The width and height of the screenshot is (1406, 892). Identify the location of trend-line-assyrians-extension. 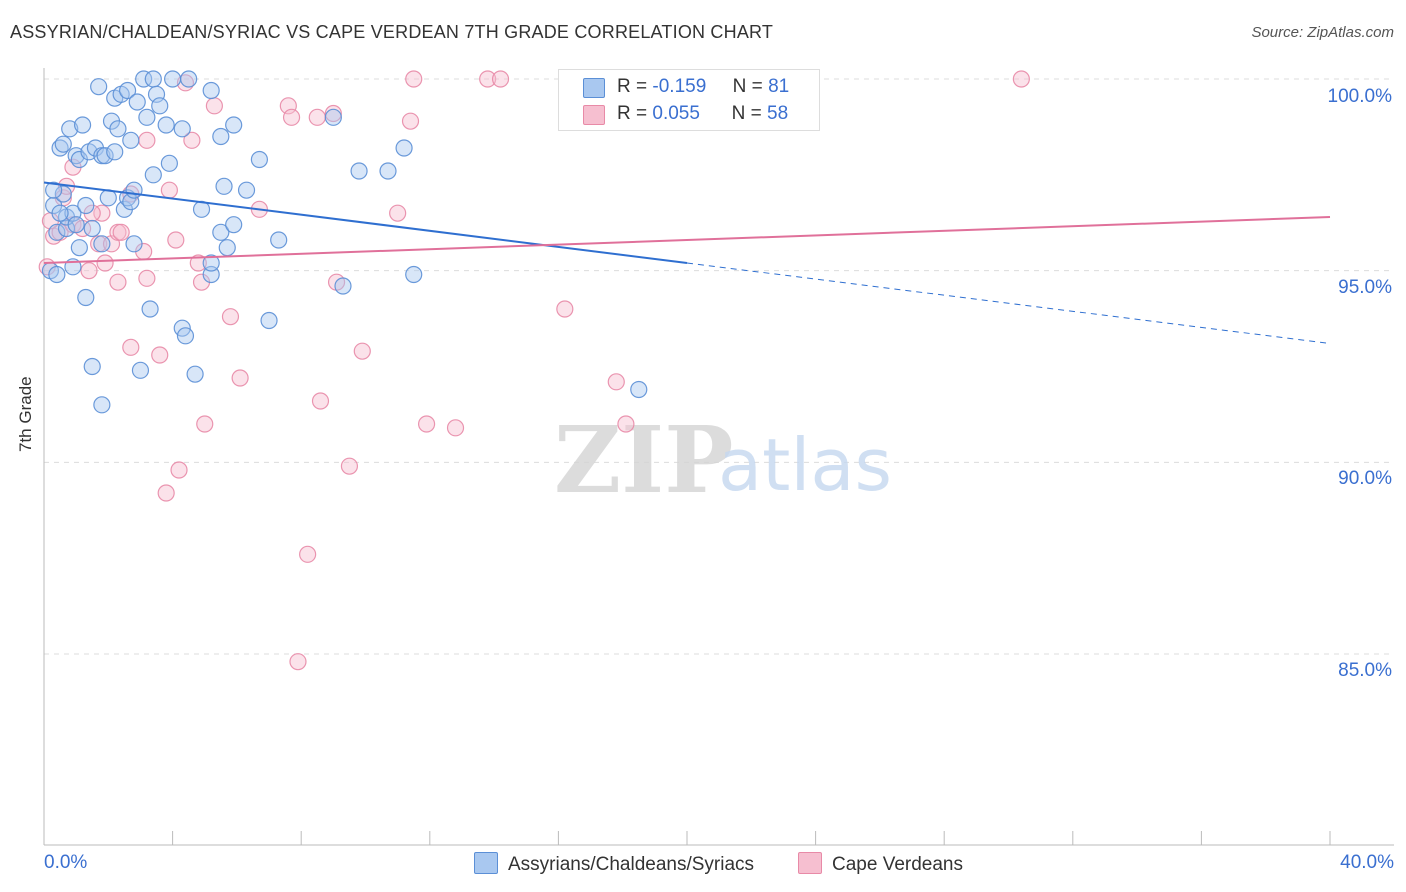
(1008, 303).